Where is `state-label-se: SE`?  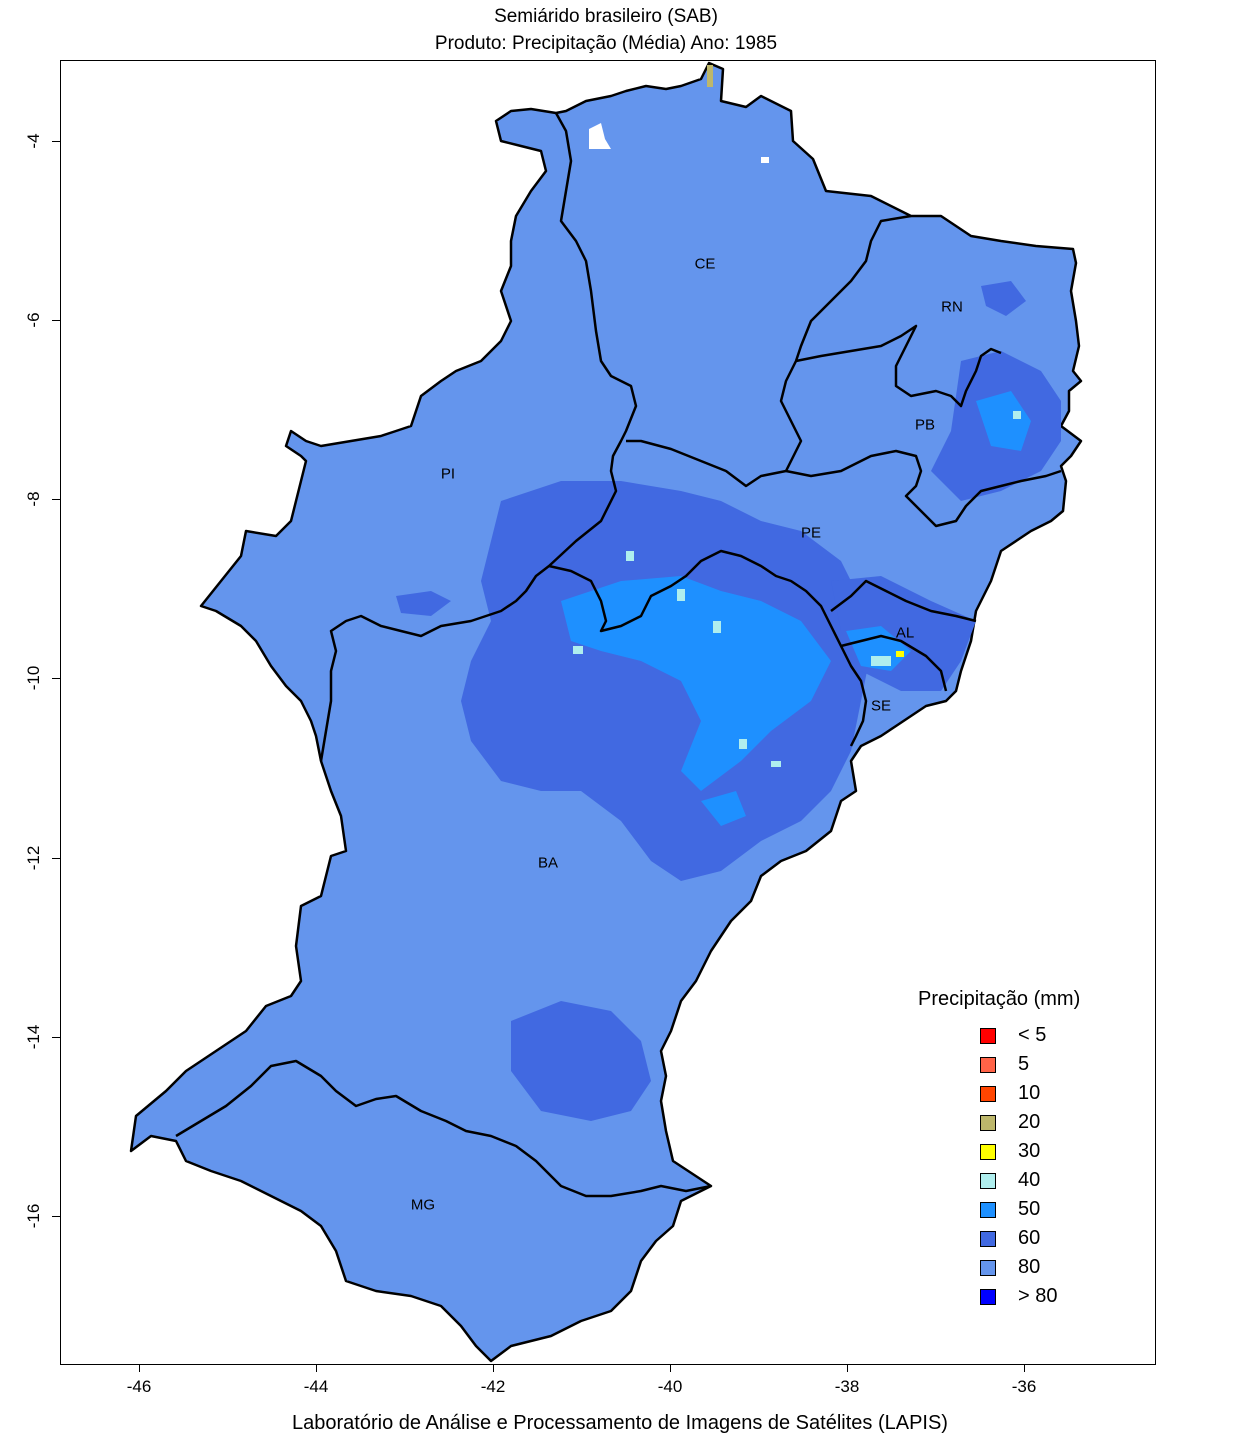
state-label-se: SE is located at coordinates (881, 706).